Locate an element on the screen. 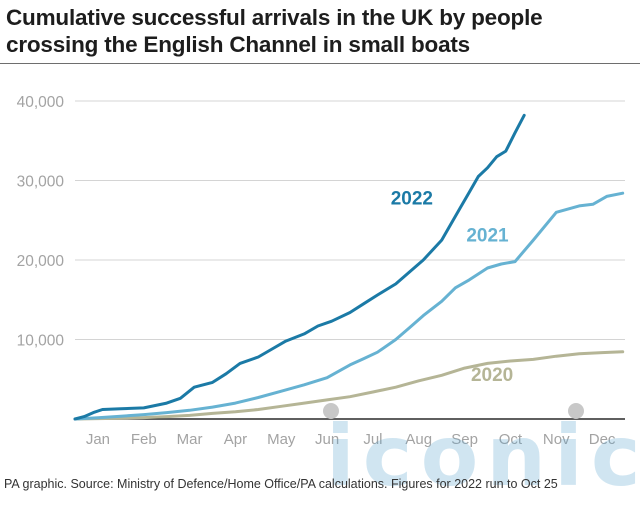  watermark-logo: iconic is located at coordinates (483, 456).